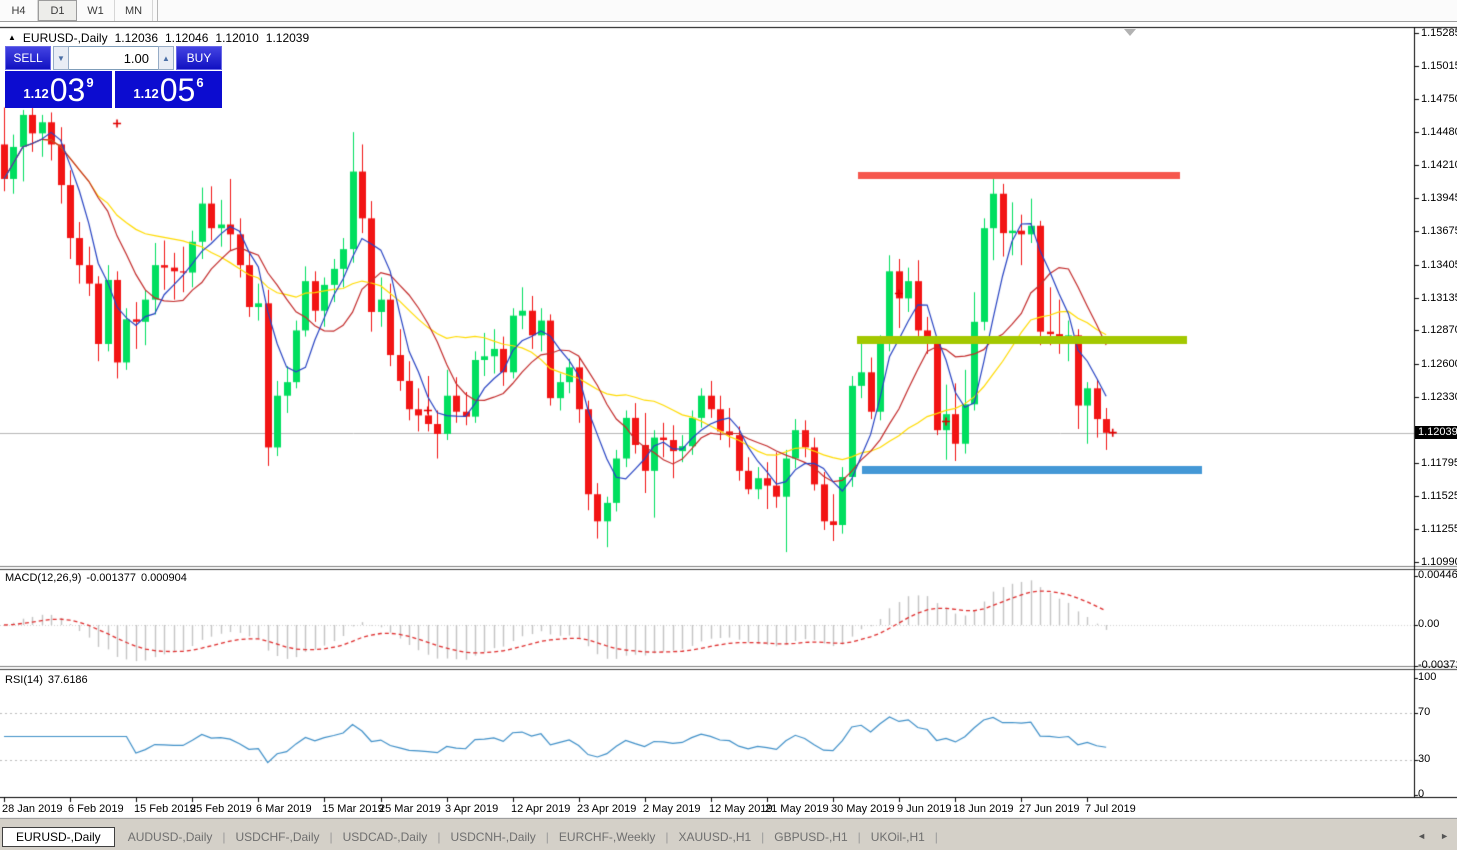 The width and height of the screenshot is (1457, 850). I want to click on rsi-value: 37.6186, so click(67, 680).